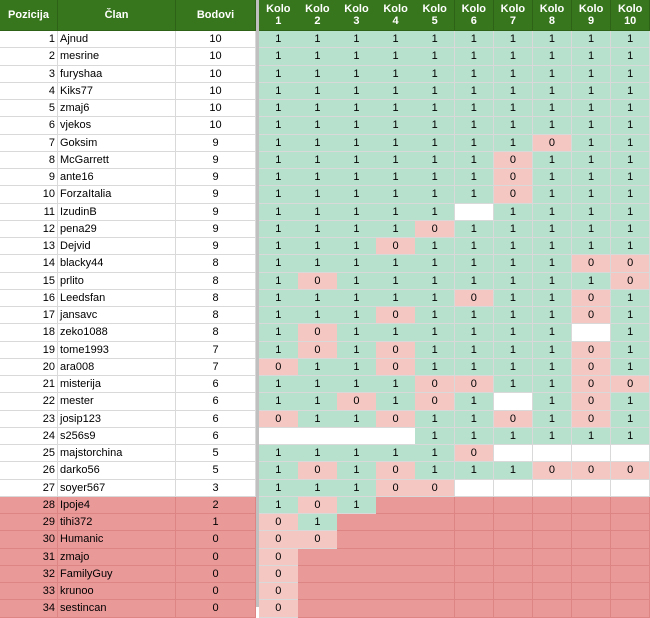 The image size is (650, 618). Describe the element at coordinates (630, 385) in the screenshot. I see `cell-kolo-10: 0` at that location.